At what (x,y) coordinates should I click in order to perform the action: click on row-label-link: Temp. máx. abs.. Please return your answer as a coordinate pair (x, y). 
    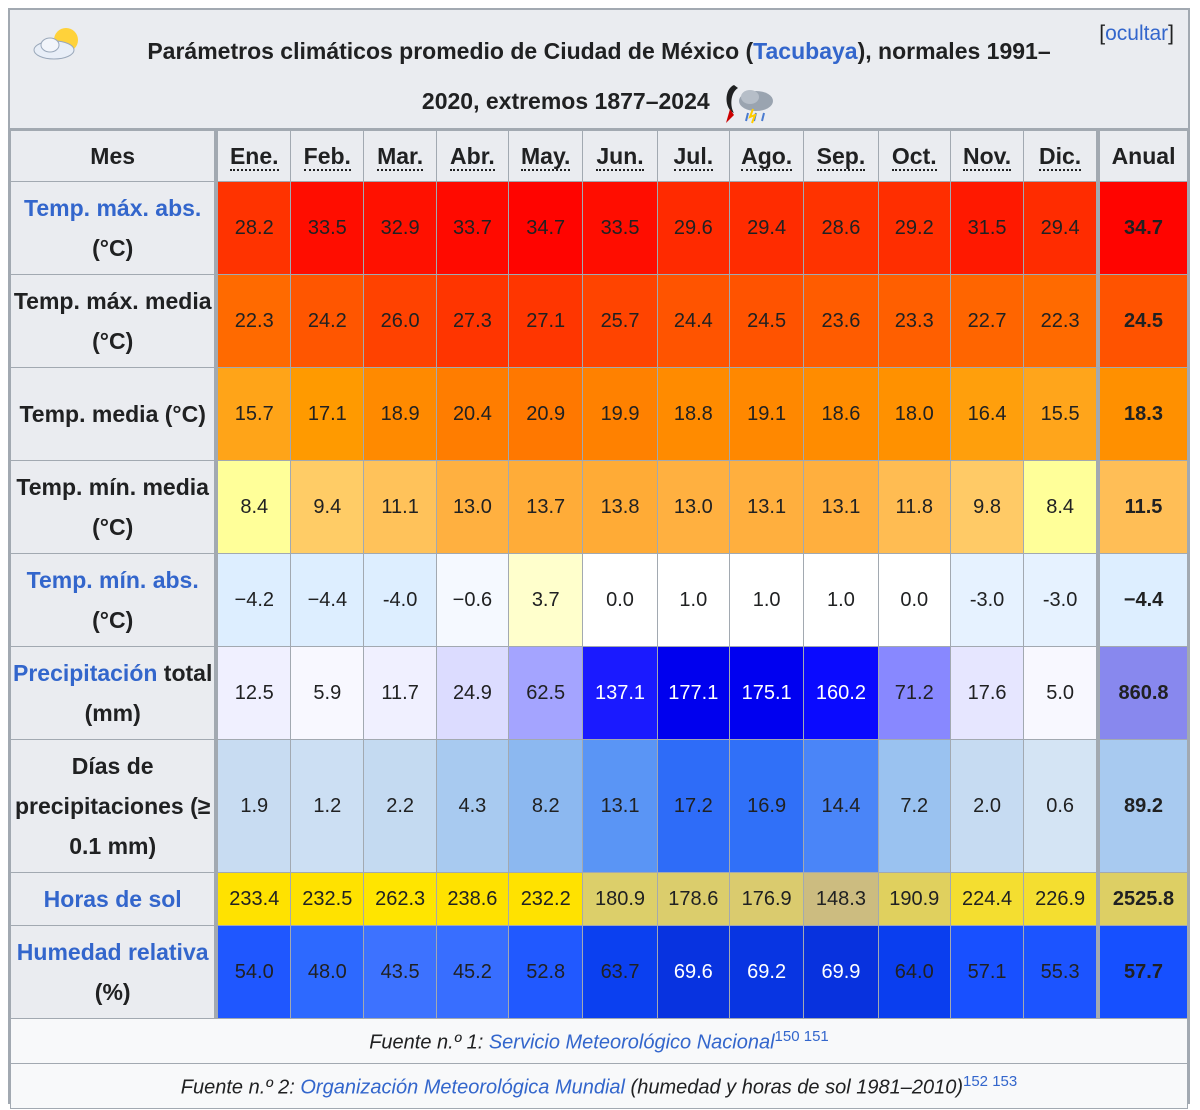
    Looking at the image, I should click on (113, 208).